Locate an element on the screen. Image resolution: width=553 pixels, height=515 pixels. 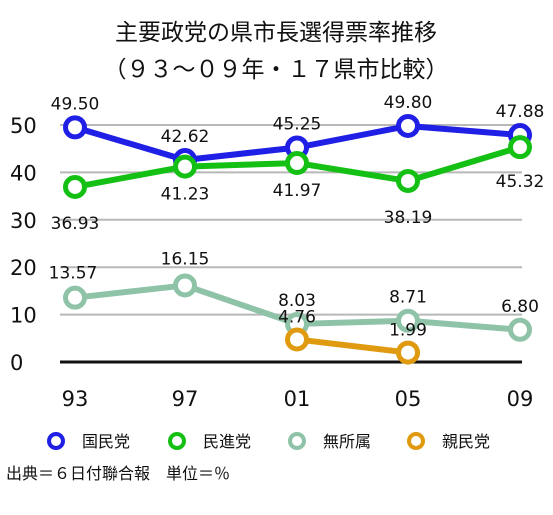
x-tick-label-93: 93 is located at coordinates (75, 399).